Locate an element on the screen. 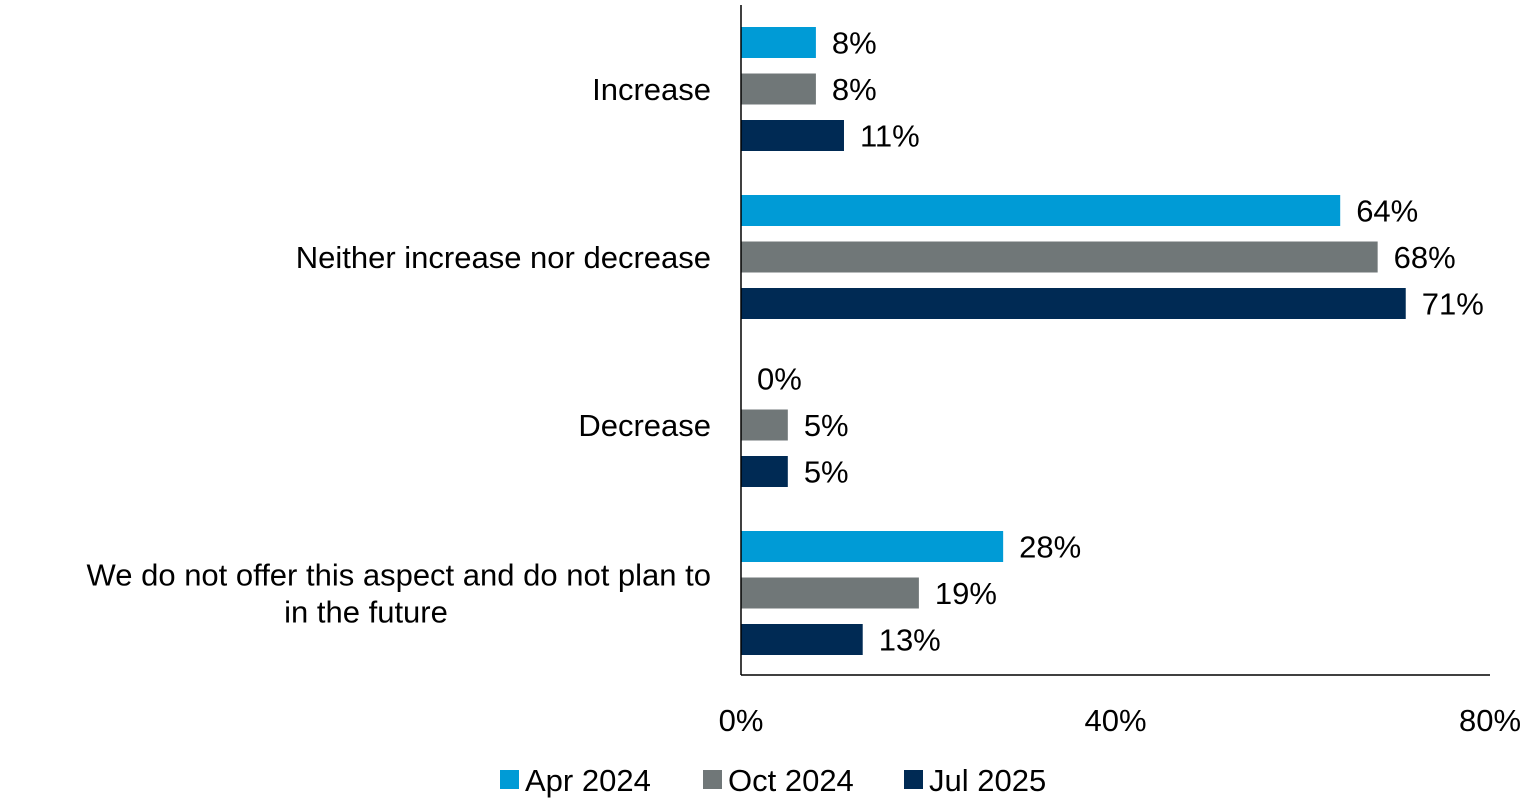  value-label: 68% is located at coordinates (1425, 257).